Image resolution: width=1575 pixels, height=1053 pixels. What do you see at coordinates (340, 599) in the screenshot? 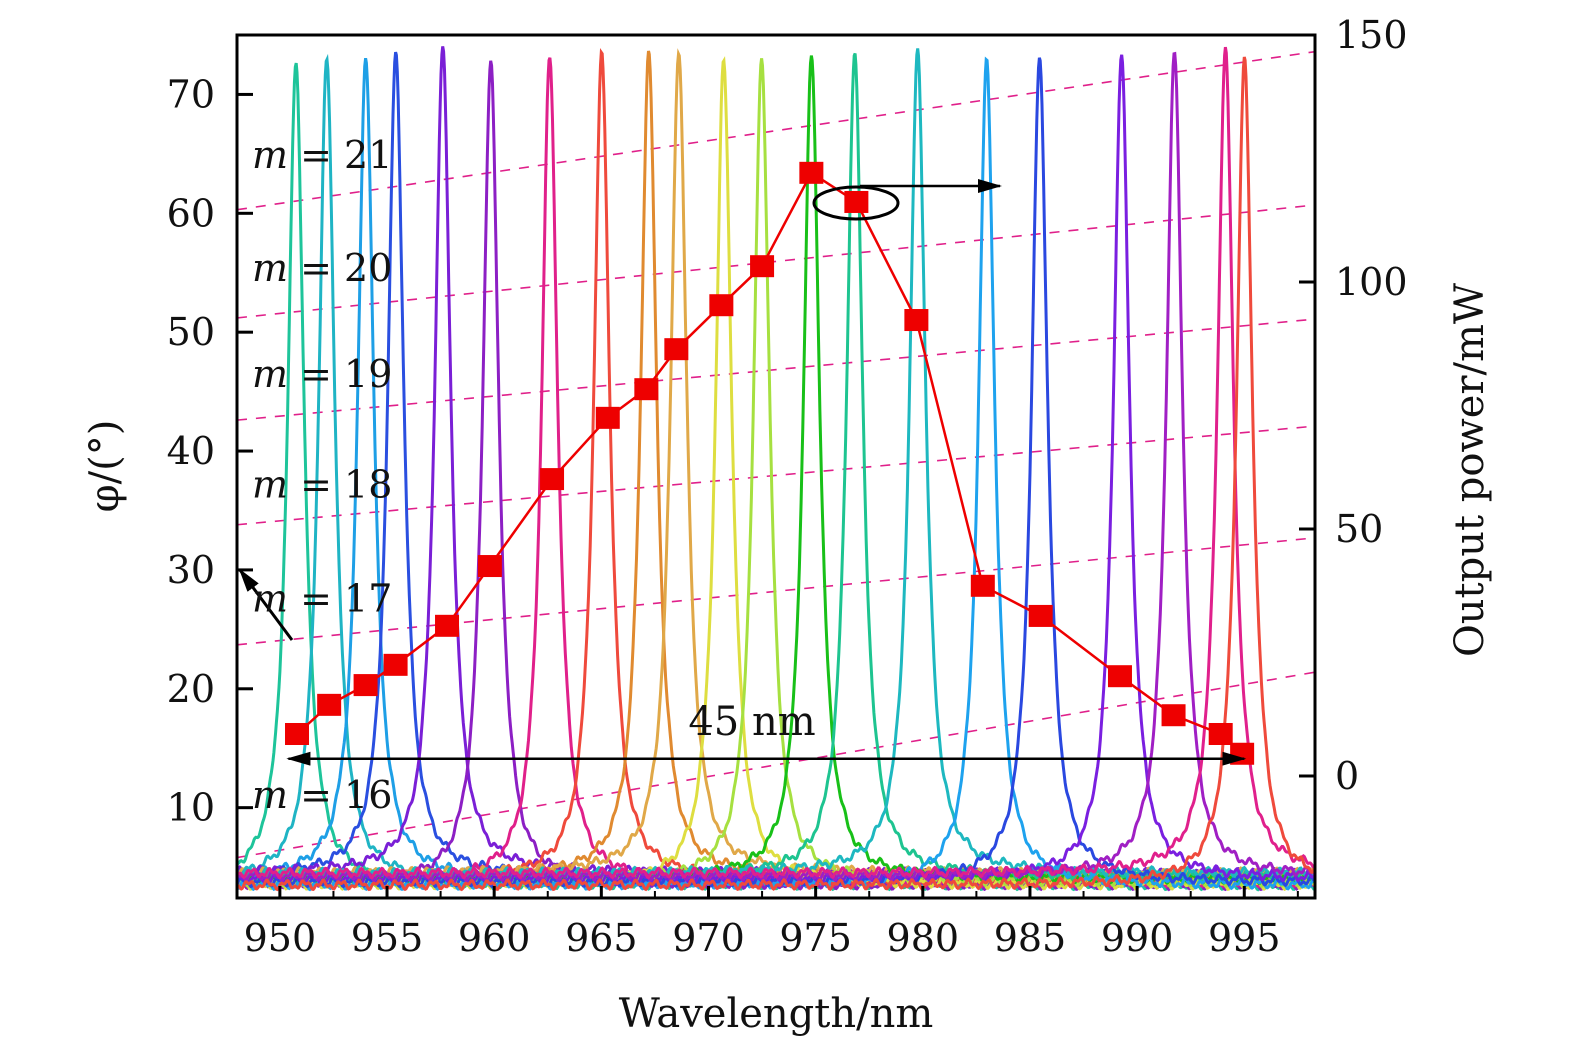
I see `mode-label-value: = 17` at bounding box center [340, 599].